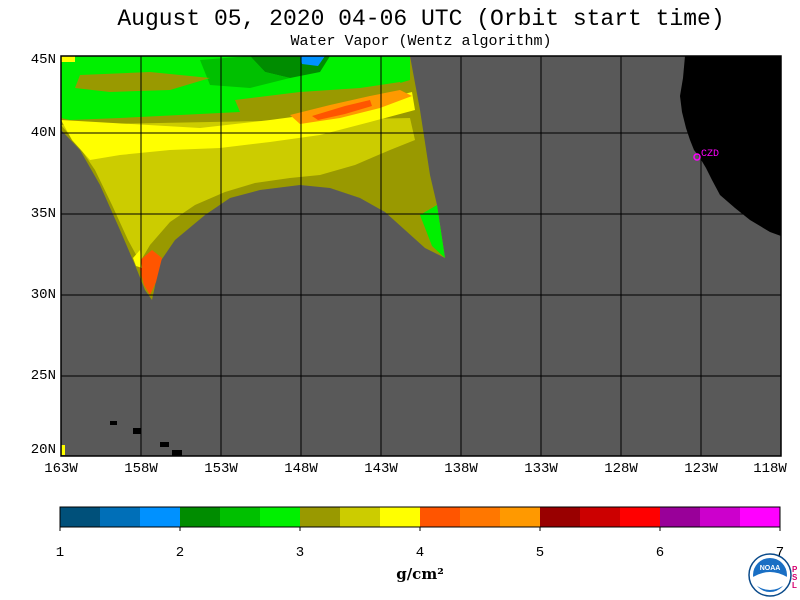 This screenshot has width=800, height=600. I want to click on lat-label-20n: 20N, so click(43, 450).